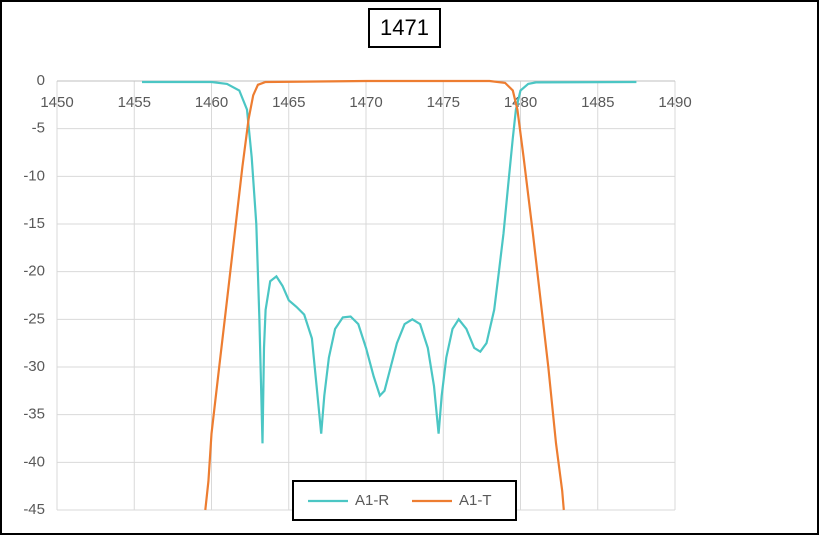  I want to click on x-tick-label: 1465, so click(288, 102).